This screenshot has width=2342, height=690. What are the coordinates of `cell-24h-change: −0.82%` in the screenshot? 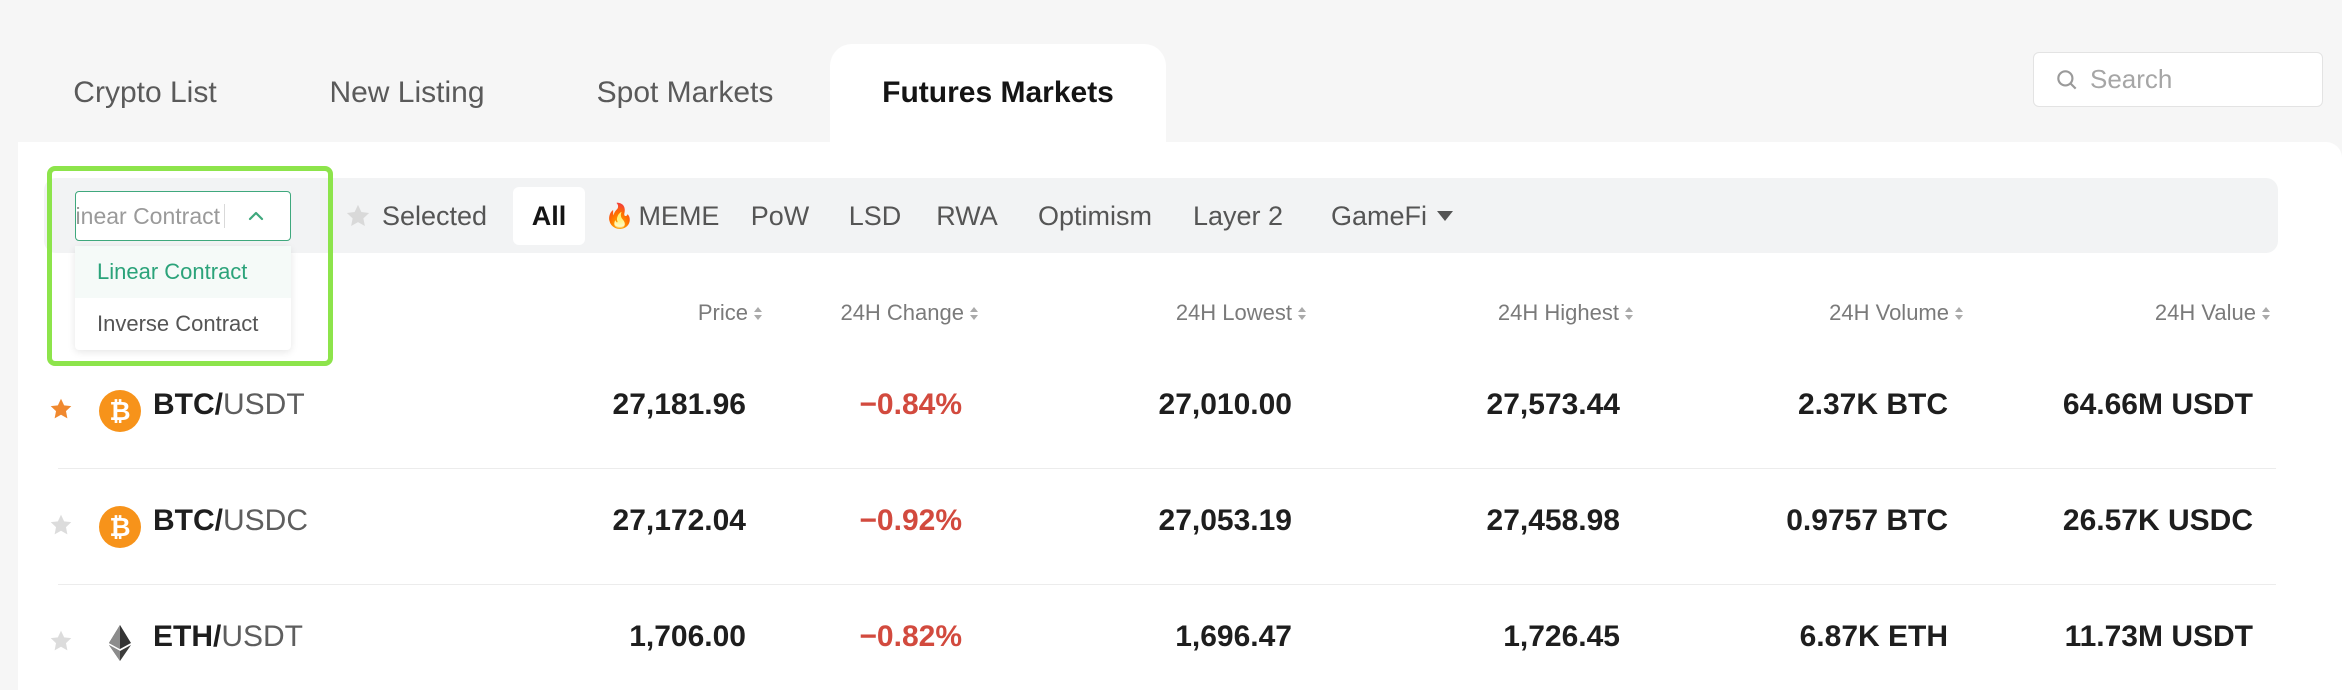 It's located at (910, 636).